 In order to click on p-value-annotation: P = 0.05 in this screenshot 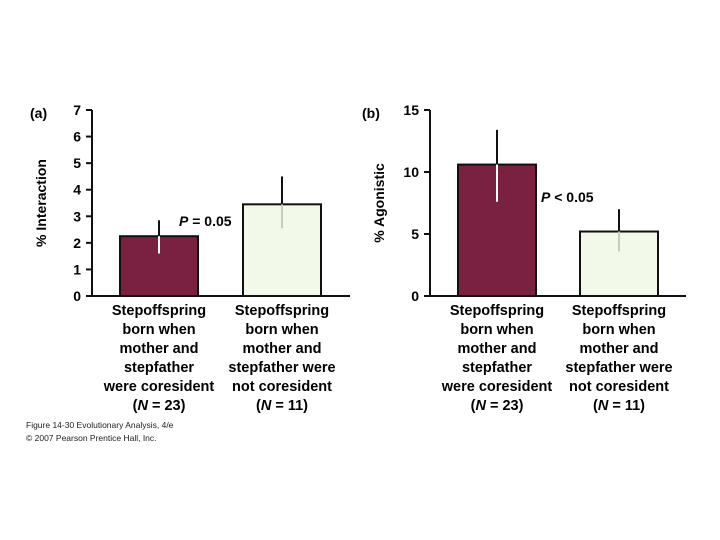, I will do `click(205, 221)`.